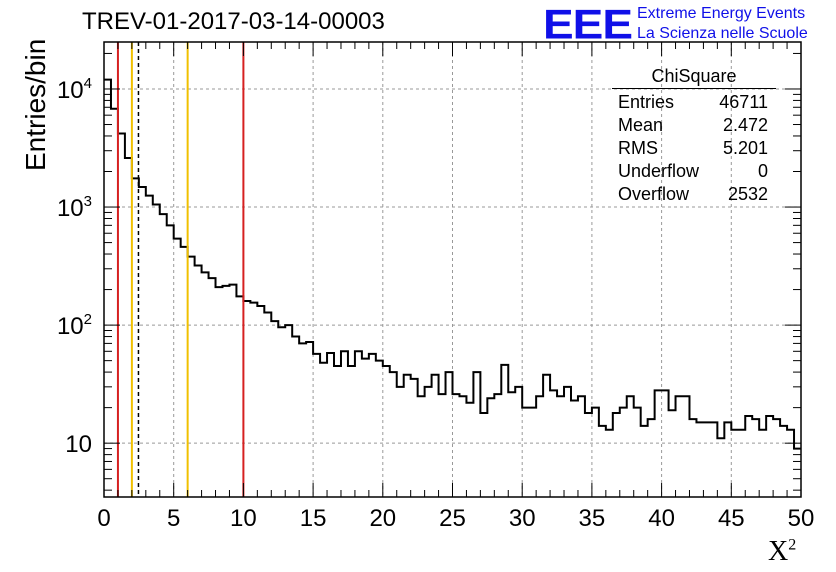 The image size is (836, 572). Describe the element at coordinates (74, 325) in the screenshot. I see `y-tick-label: 10²` at that location.